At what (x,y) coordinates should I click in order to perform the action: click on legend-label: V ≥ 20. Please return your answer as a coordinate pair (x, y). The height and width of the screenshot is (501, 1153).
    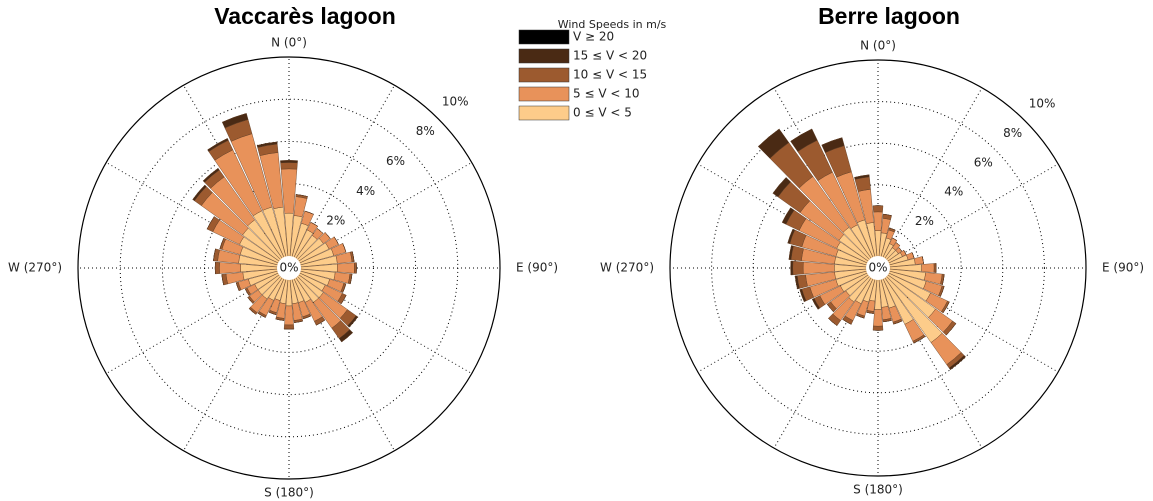
    Looking at the image, I should click on (593, 37).